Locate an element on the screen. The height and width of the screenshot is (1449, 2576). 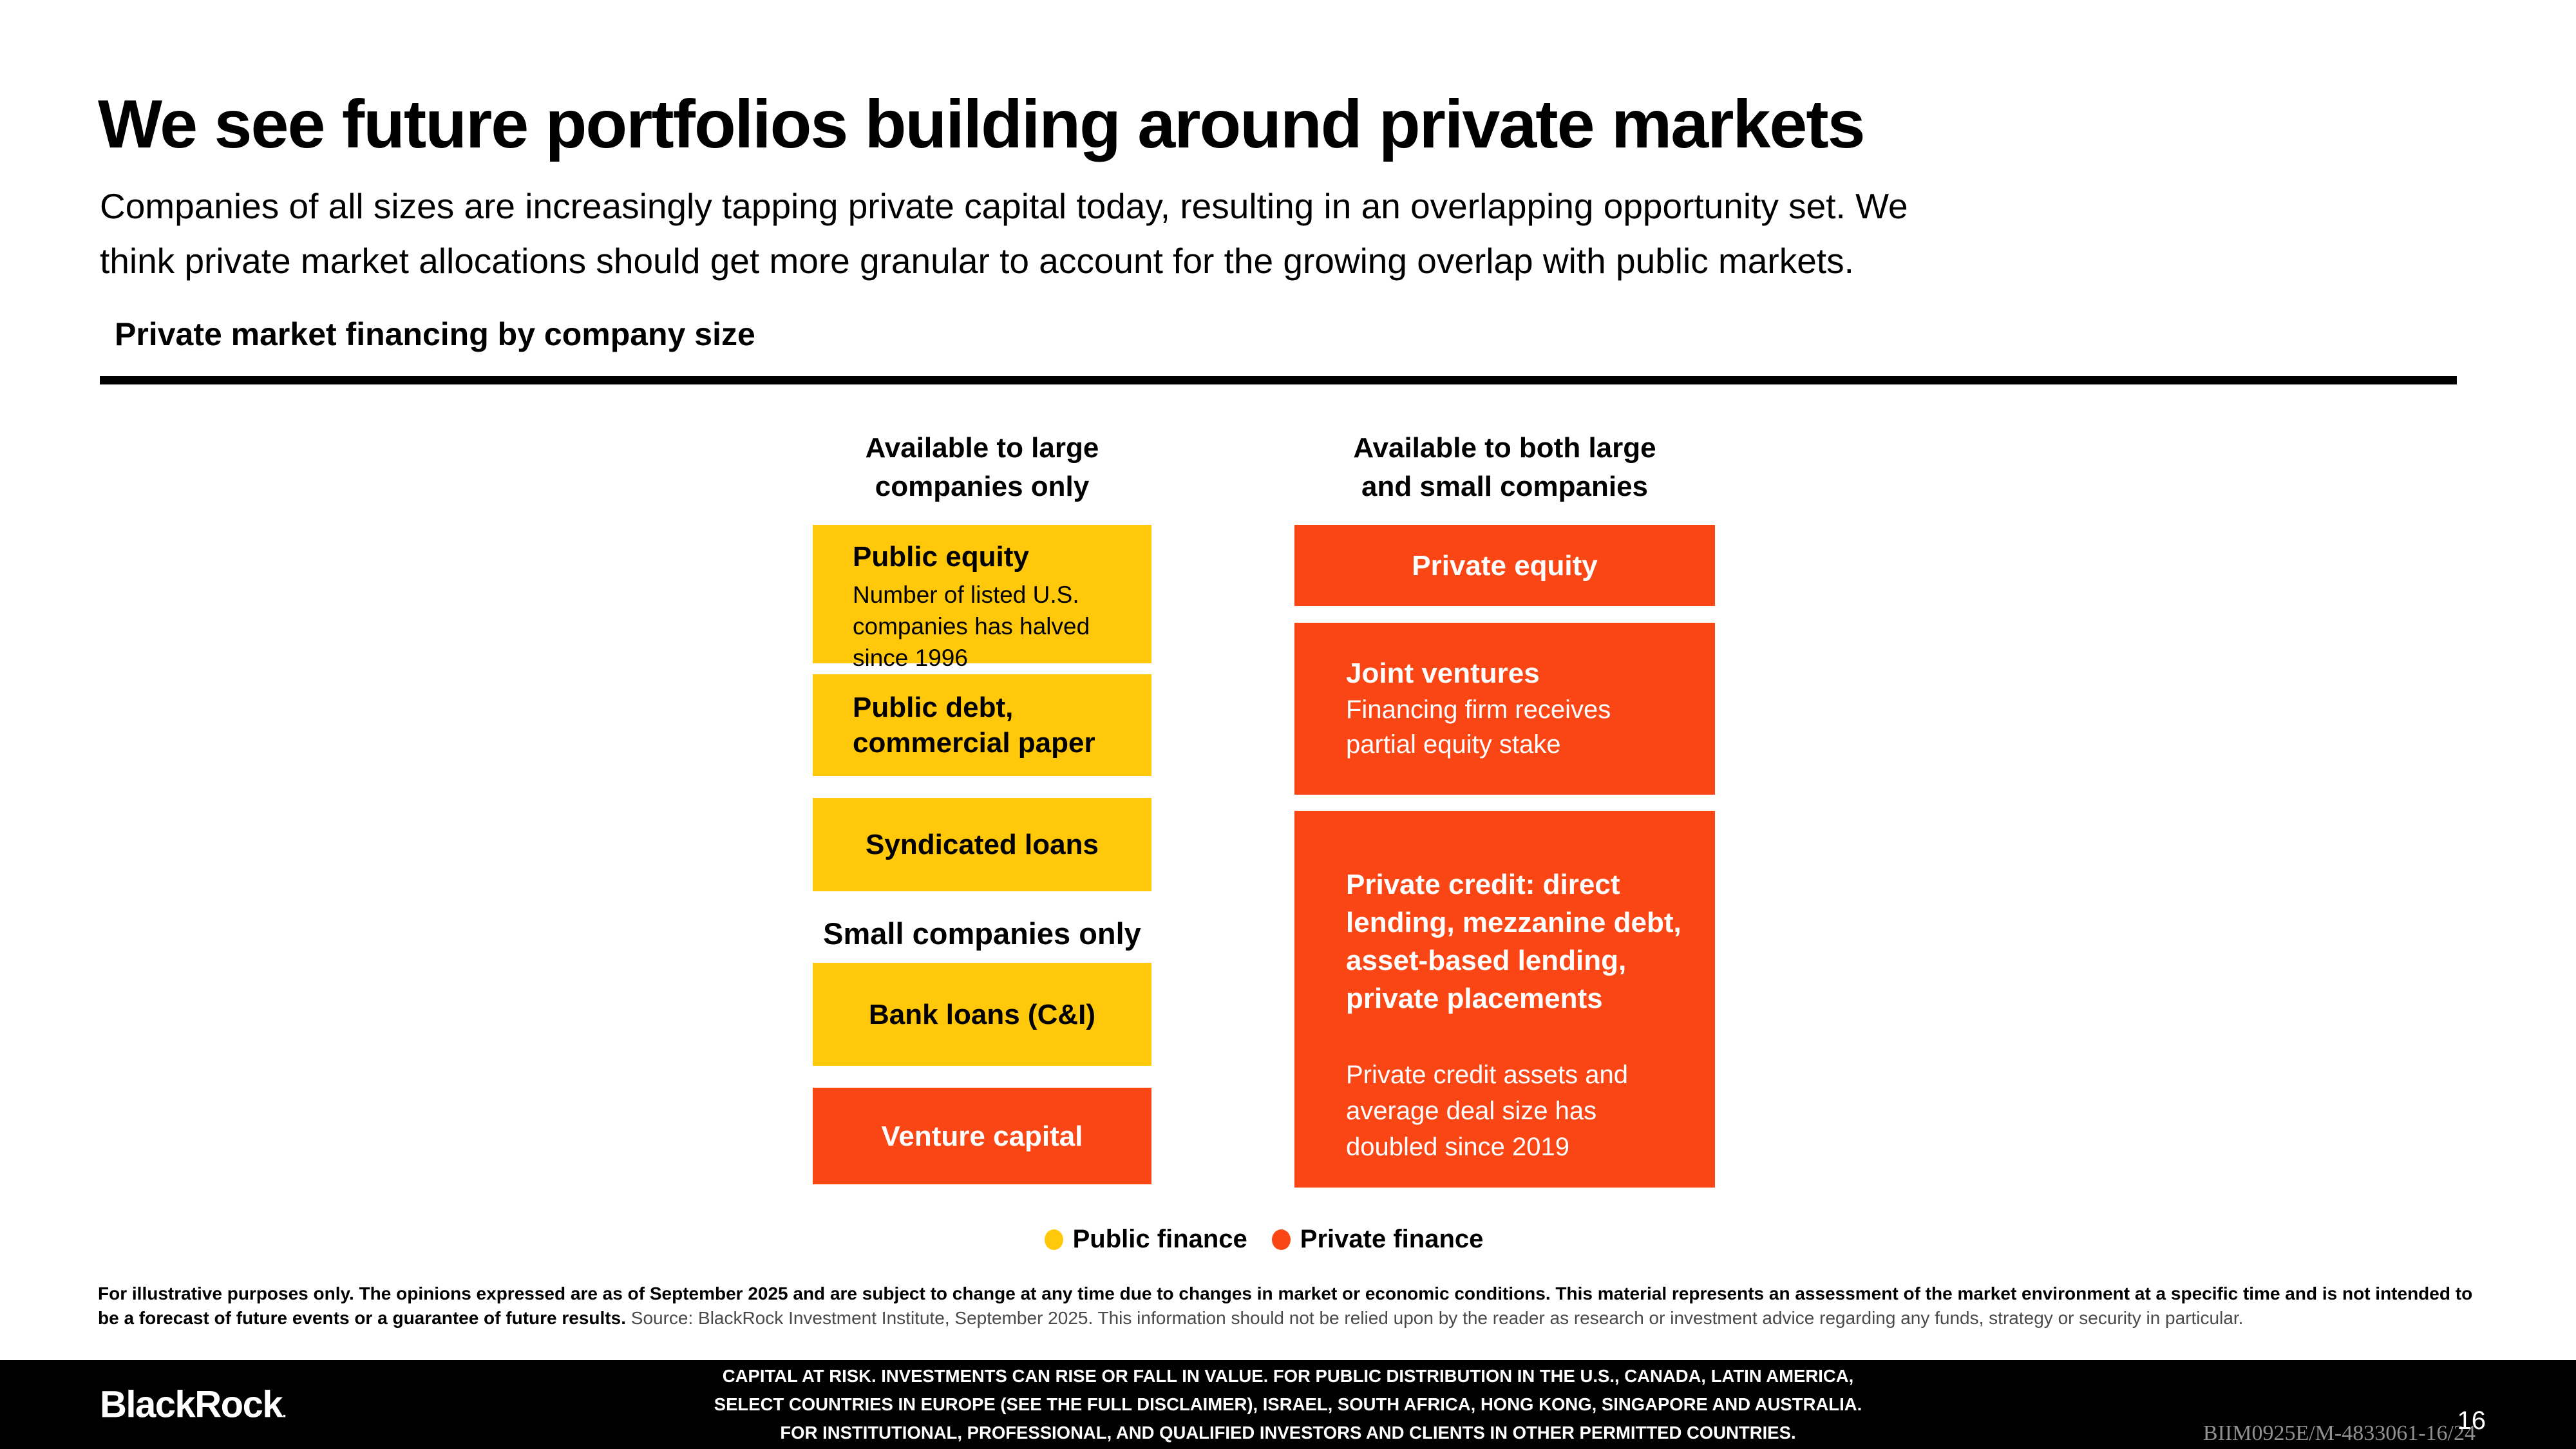
box-private-equity: Private equity is located at coordinates (1504, 565).